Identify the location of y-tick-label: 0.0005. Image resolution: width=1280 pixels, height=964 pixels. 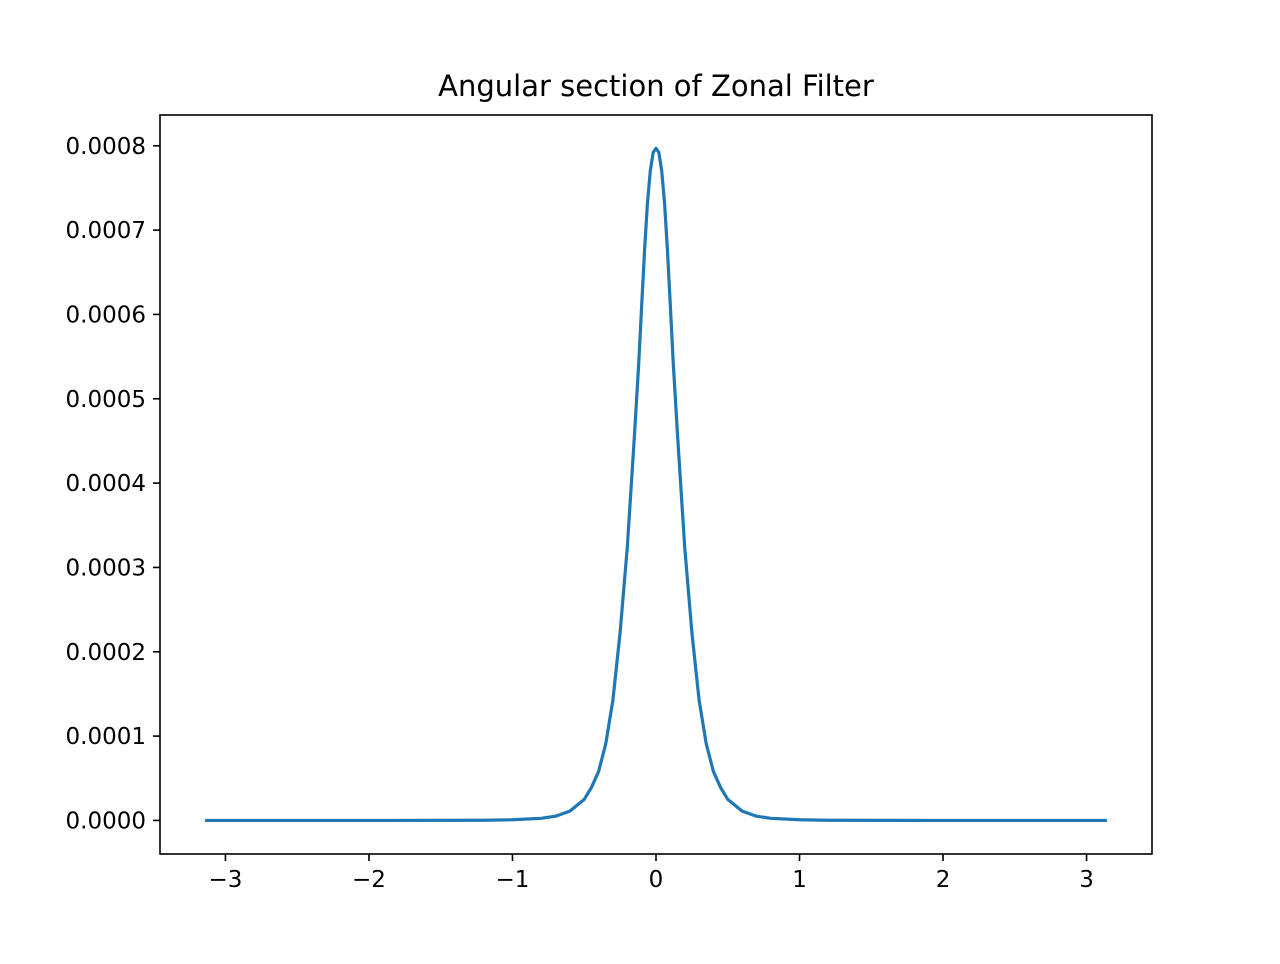
(106, 400).